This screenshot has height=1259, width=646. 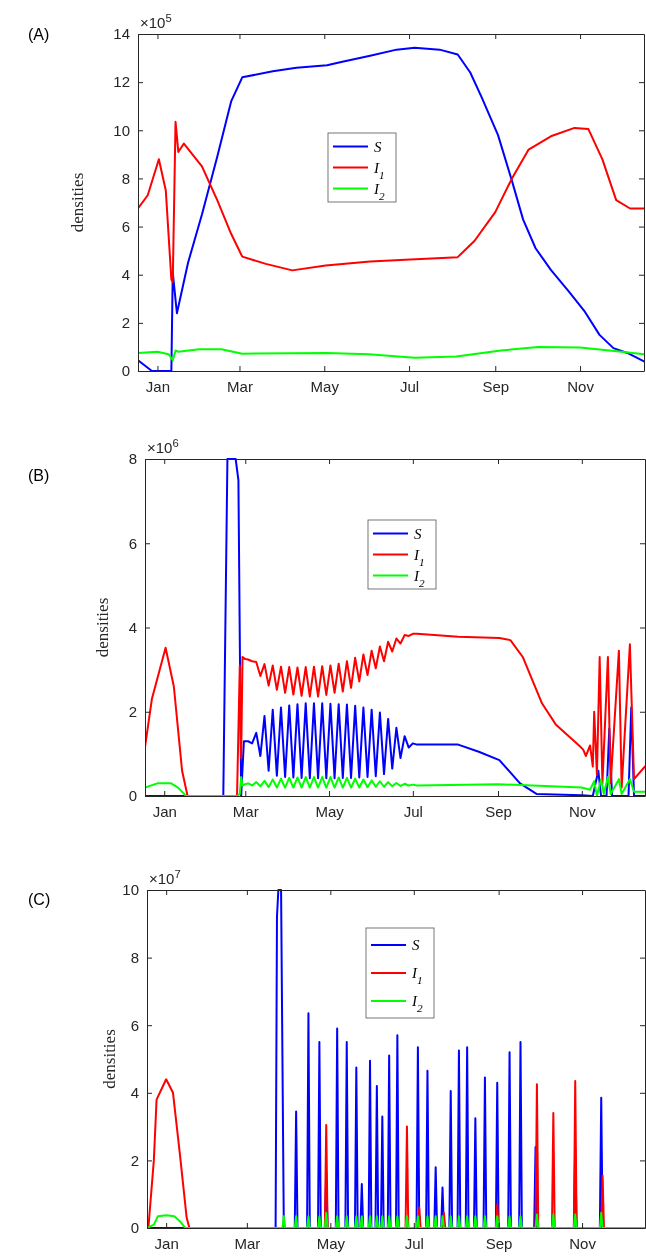 What do you see at coordinates (39, 899) in the screenshot?
I see `chart-title: (C)` at bounding box center [39, 899].